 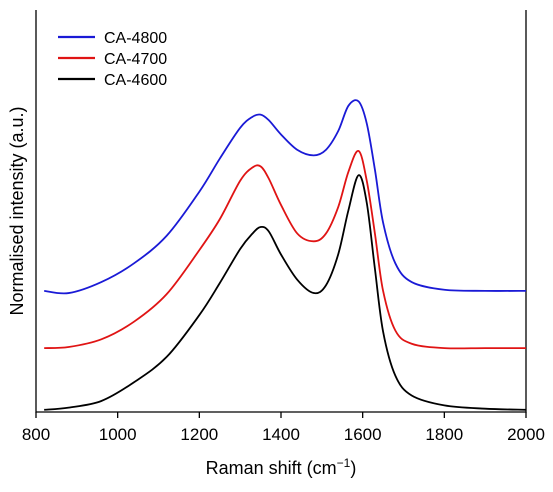 What do you see at coordinates (135, 38) in the screenshot?
I see `legend-label: CA-4800` at bounding box center [135, 38].